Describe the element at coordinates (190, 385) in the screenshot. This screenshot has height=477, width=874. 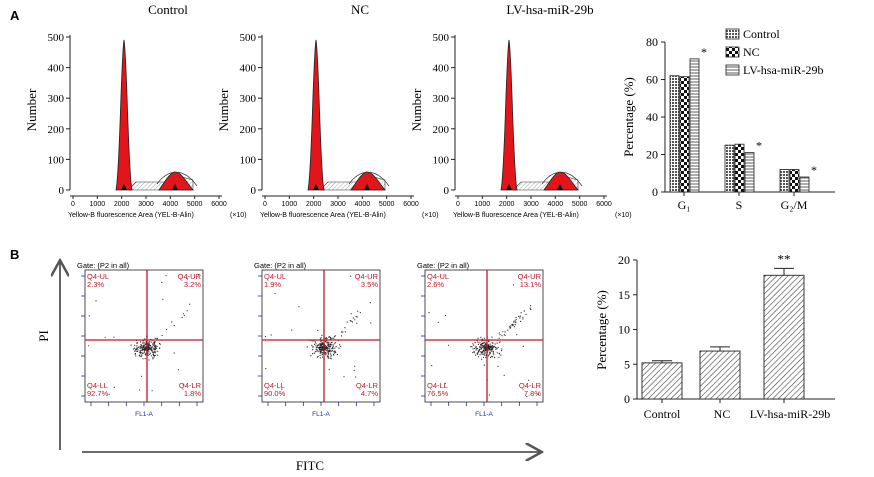
I see `quadrant-name: Q4-LR` at that location.